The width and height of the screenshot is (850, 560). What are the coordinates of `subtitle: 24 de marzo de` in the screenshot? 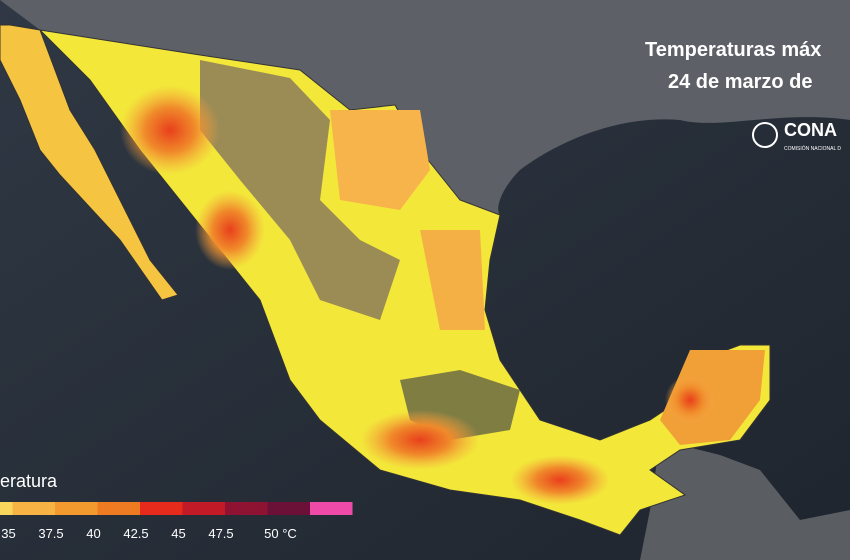 It's located at (740, 82).